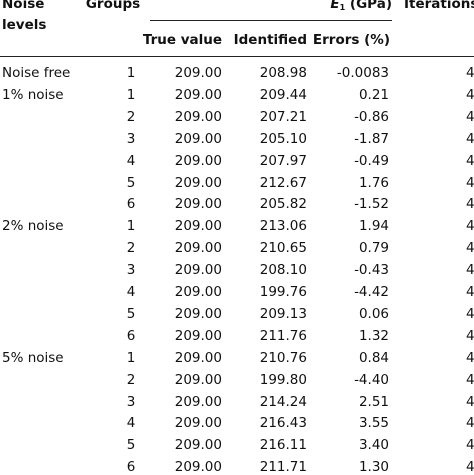  Describe the element at coordinates (371, 160) in the screenshot. I see `cell-error: -0.49` at that location.